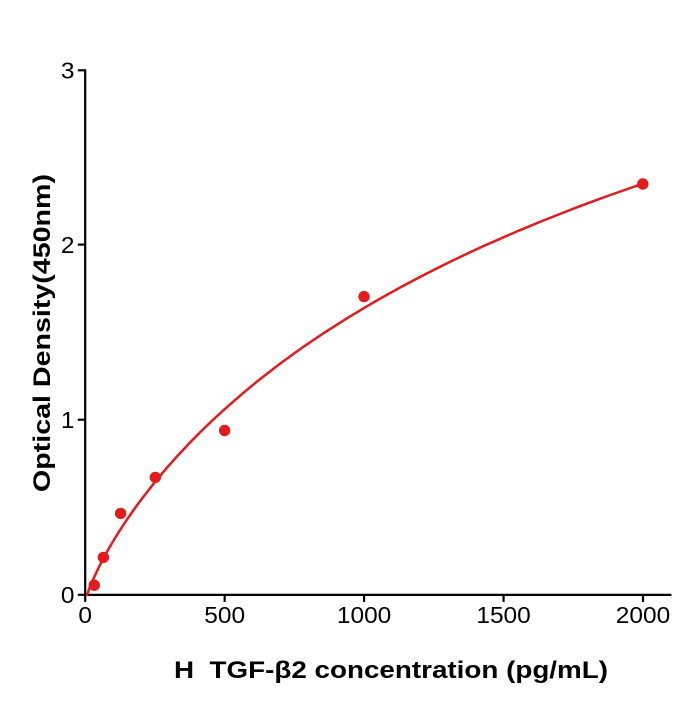 This screenshot has width=700, height=705. What do you see at coordinates (68, 245) in the screenshot?
I see `svg-text: 2` at bounding box center [68, 245].